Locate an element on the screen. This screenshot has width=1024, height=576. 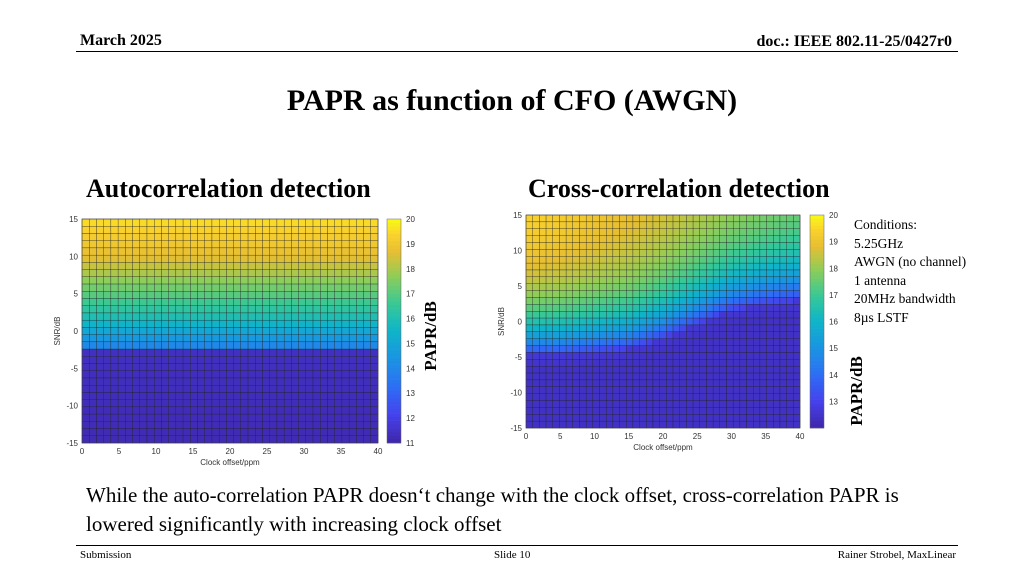
colorbar-tick-label: 15 is located at coordinates (833, 348).